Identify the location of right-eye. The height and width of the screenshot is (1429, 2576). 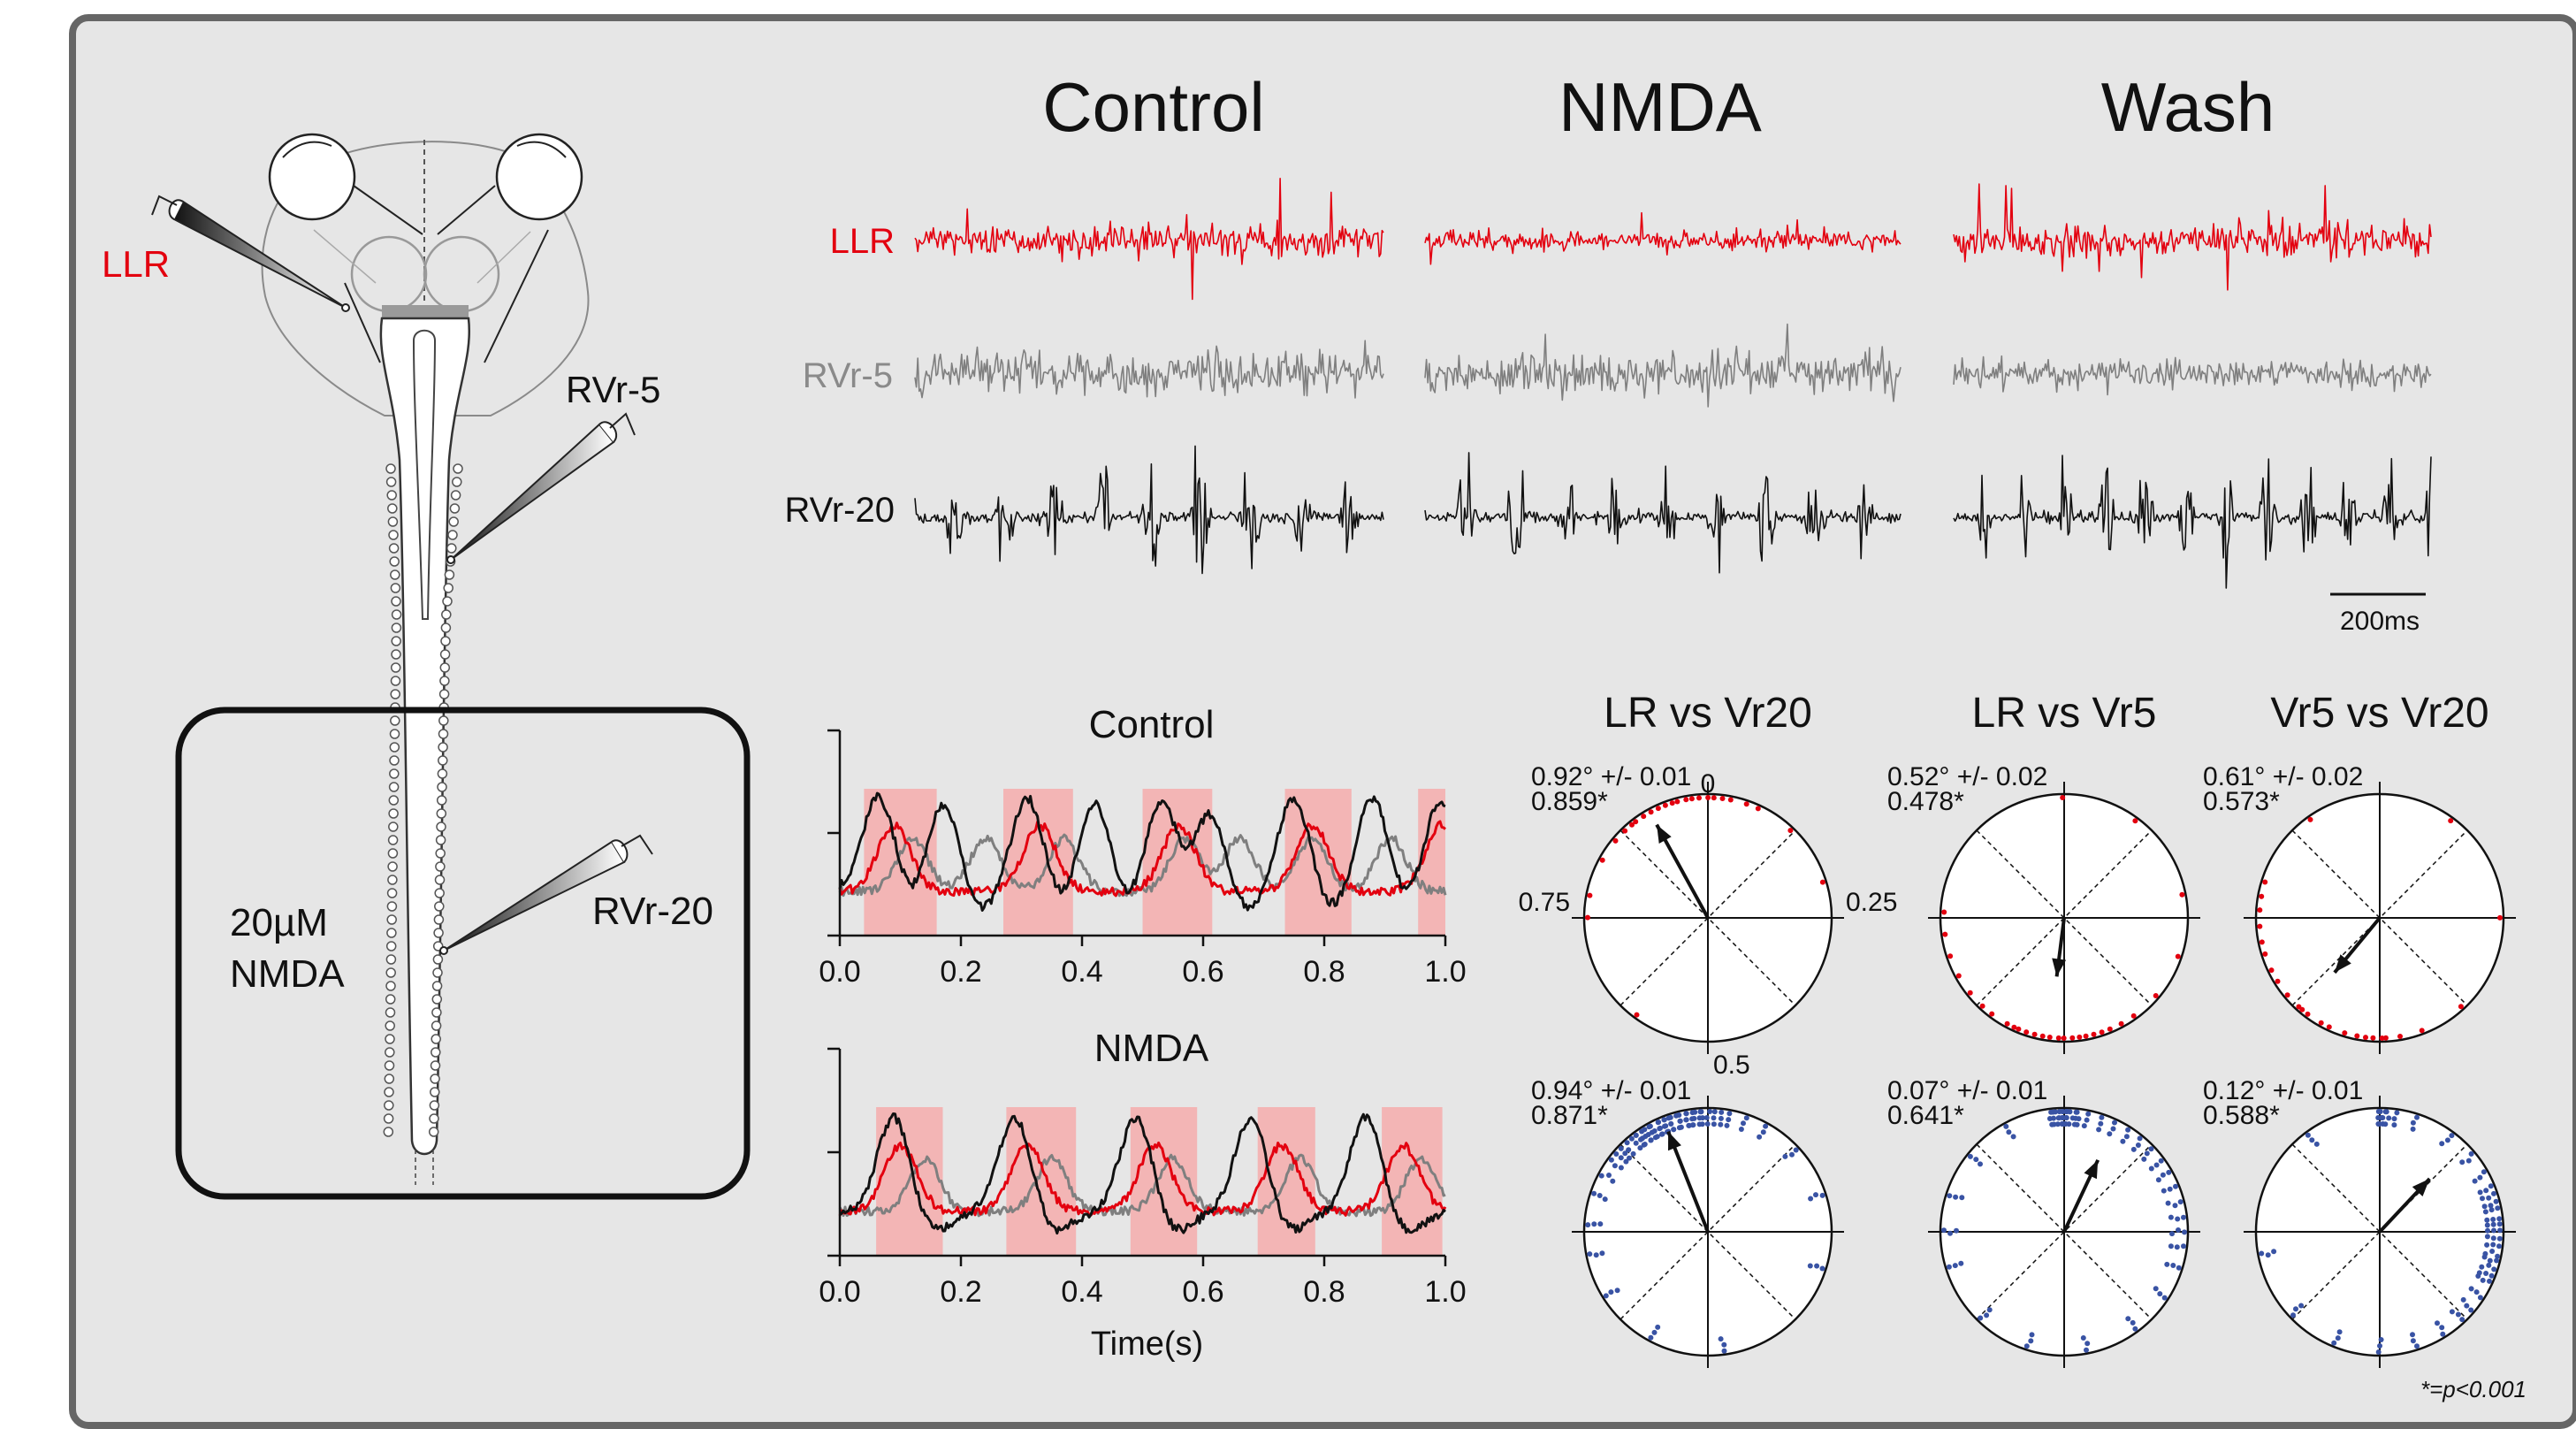
(539, 177).